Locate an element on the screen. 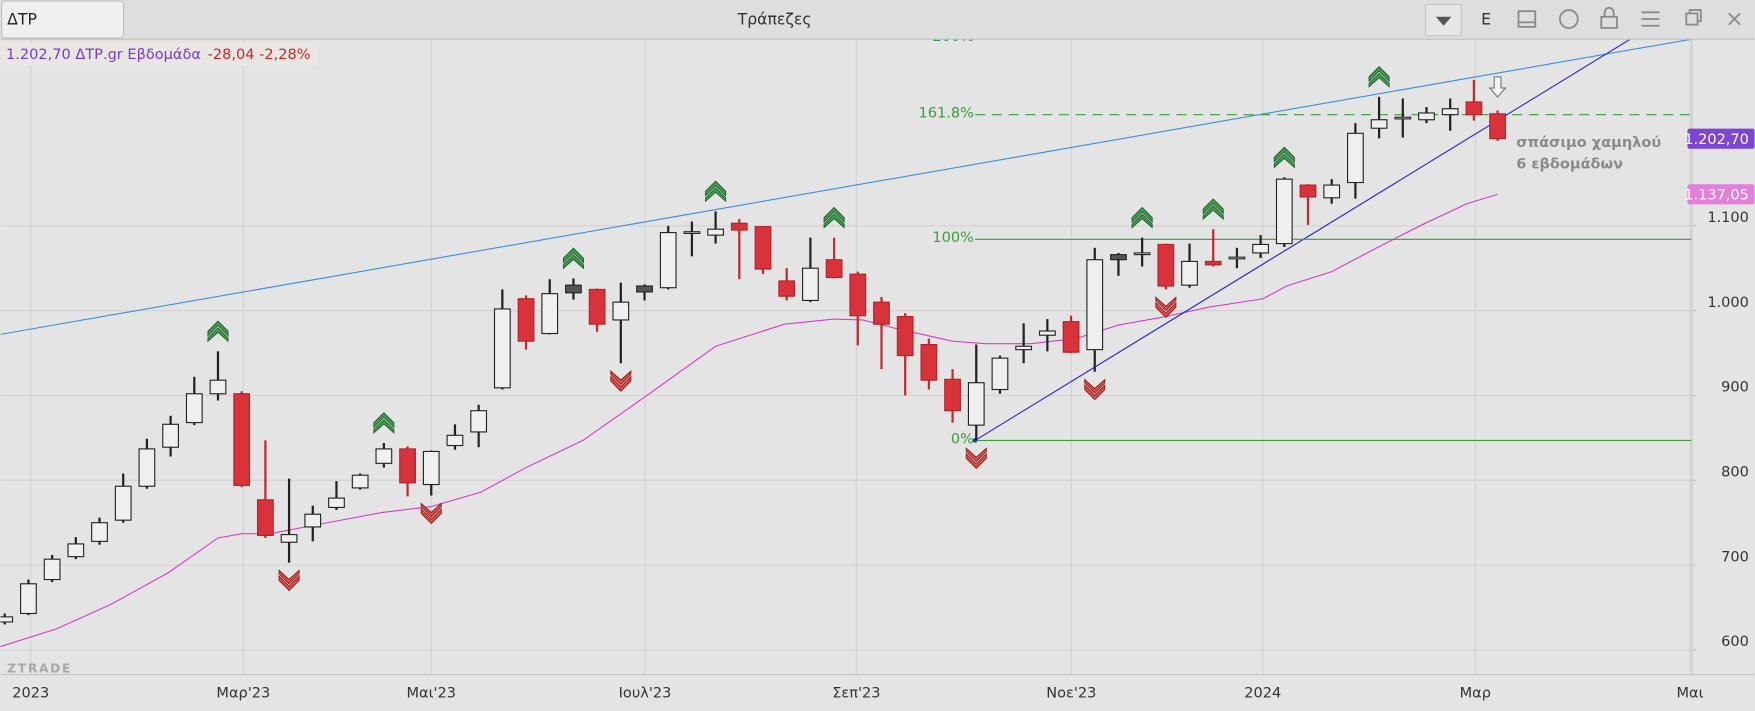 This screenshot has height=711, width=1755. symbol: ΔΤΡ is located at coordinates (22, 19).